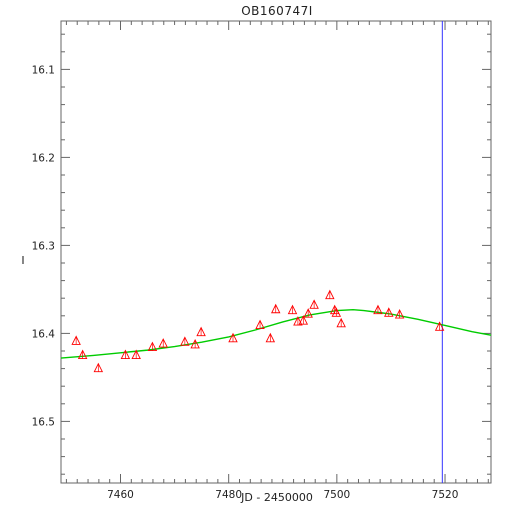 This screenshot has width=510, height=515. I want to click on y-axis-title: I, so click(22, 260).